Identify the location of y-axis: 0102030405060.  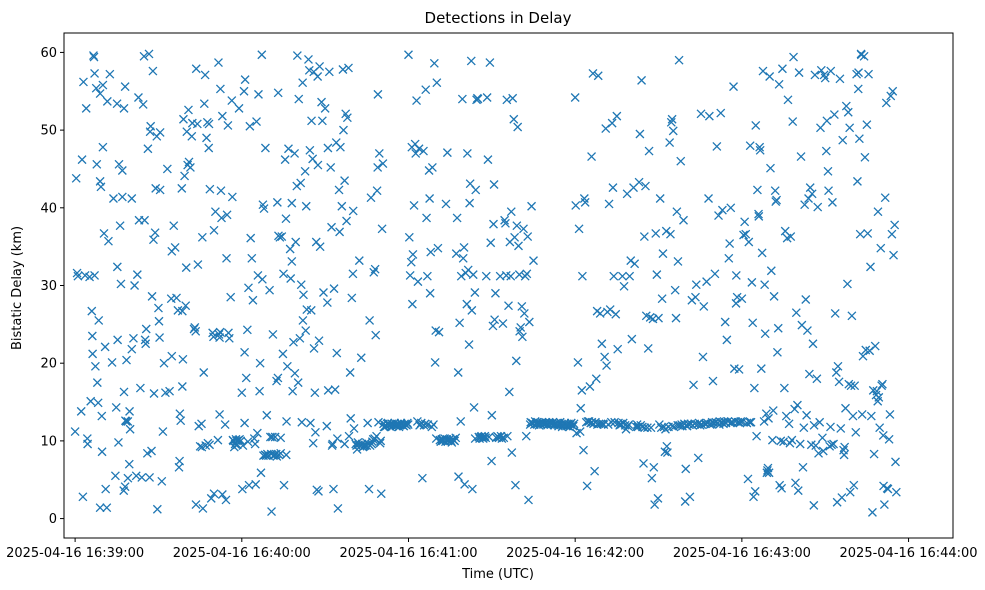
(52, 286).